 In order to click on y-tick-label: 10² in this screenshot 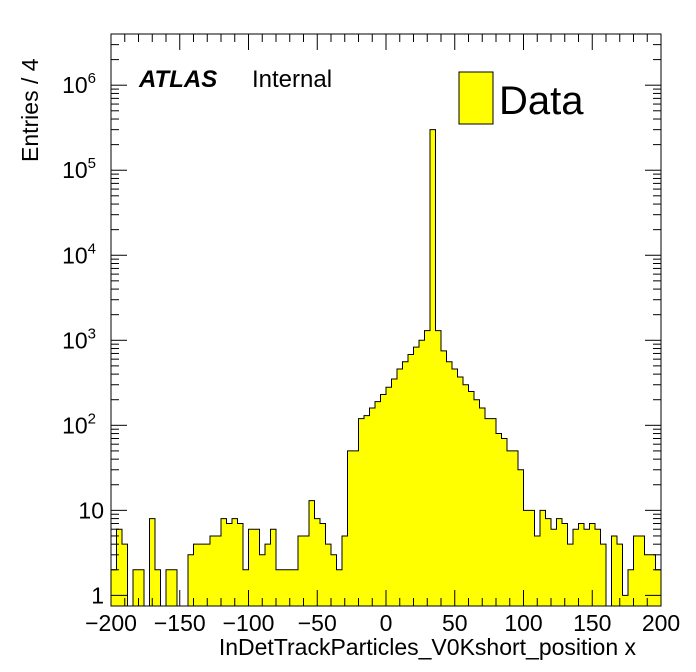, I will do `click(79, 424)`.